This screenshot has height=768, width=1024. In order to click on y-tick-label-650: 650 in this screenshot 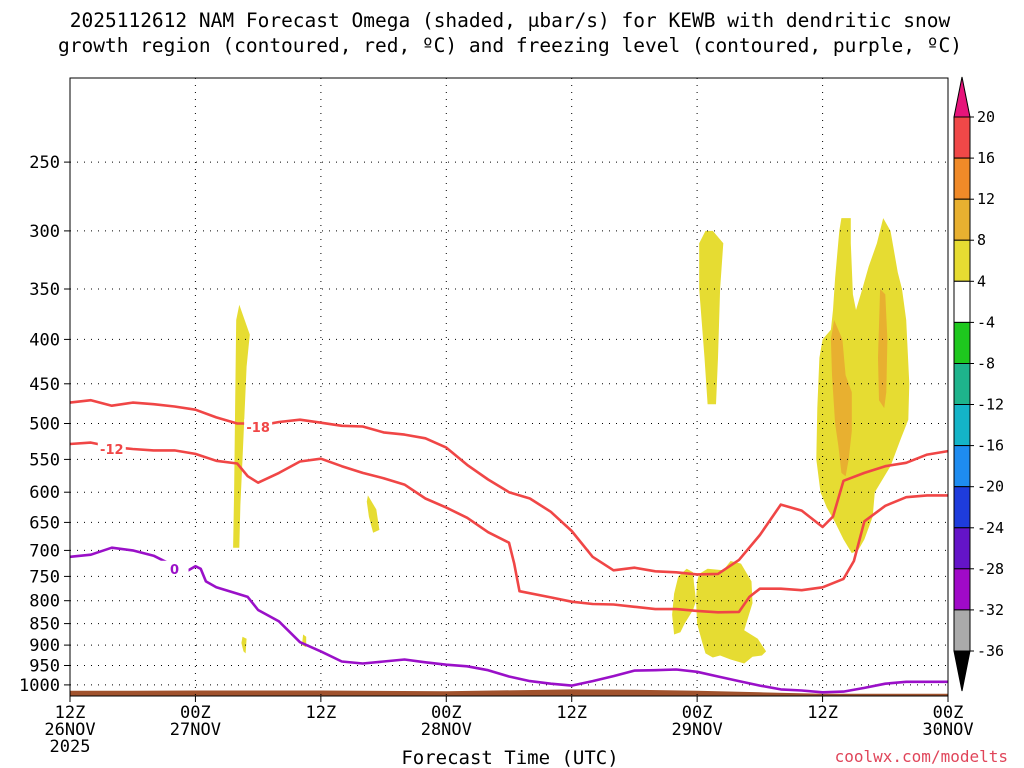, I will do `click(44, 523)`.